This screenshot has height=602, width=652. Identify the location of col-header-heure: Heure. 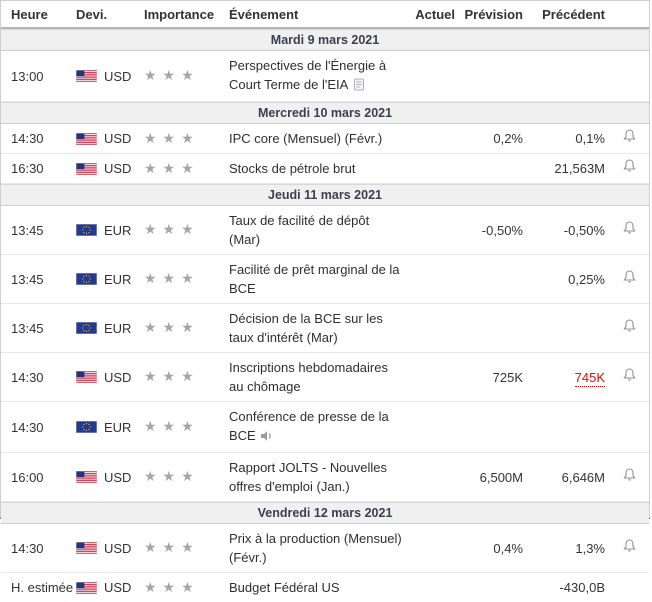
(29, 14).